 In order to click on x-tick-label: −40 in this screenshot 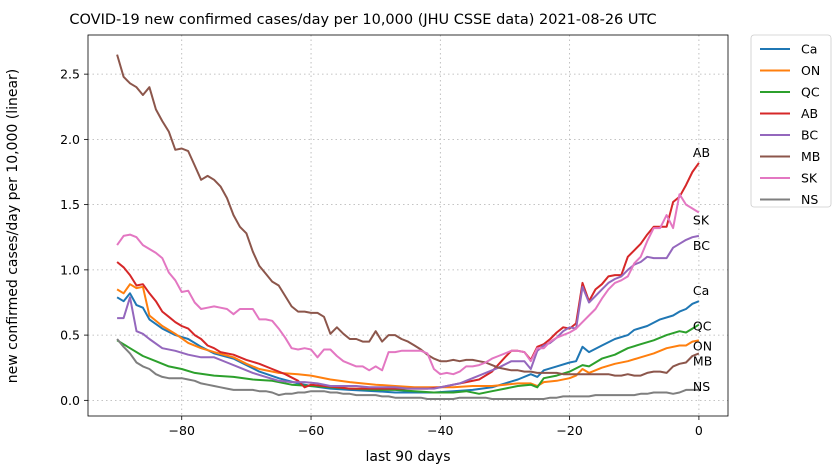, I will do `click(440, 430)`.